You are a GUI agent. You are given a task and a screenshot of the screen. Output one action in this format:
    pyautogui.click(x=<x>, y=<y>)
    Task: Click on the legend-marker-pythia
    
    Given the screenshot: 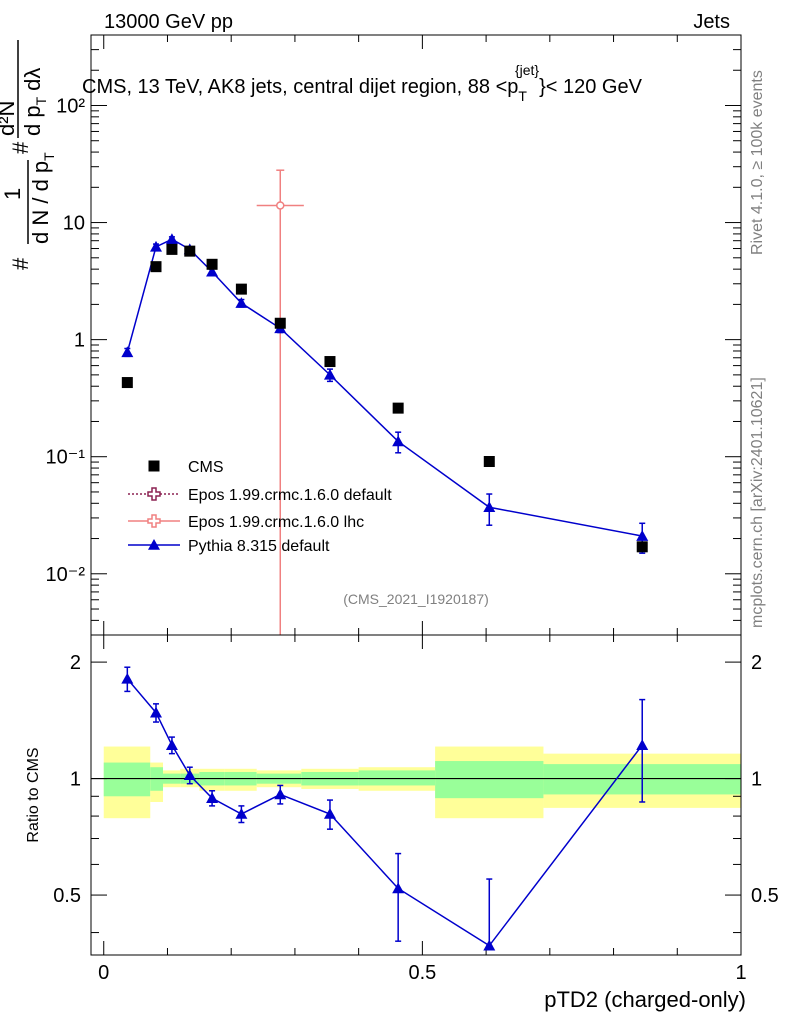 What is the action you would take?
    pyautogui.click(x=154, y=544)
    